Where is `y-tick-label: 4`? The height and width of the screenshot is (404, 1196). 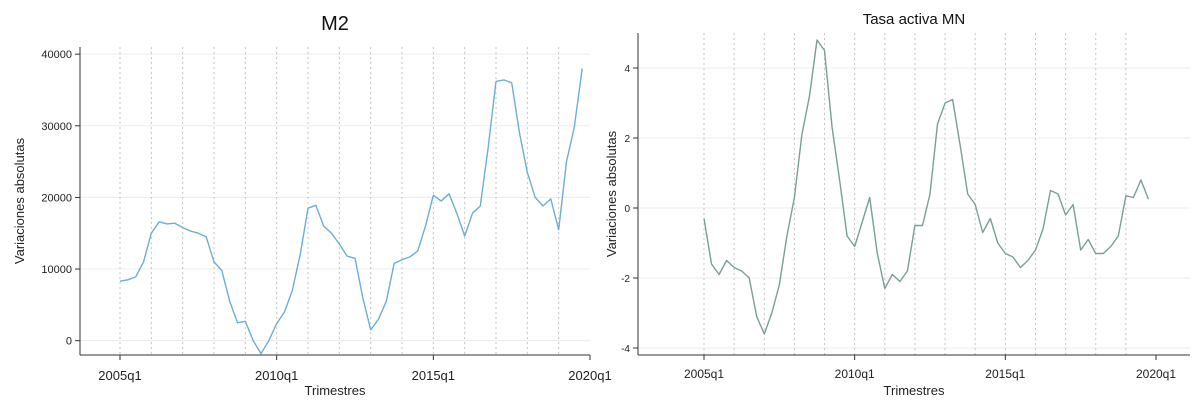 y-tick-label: 4 is located at coordinates (627, 69).